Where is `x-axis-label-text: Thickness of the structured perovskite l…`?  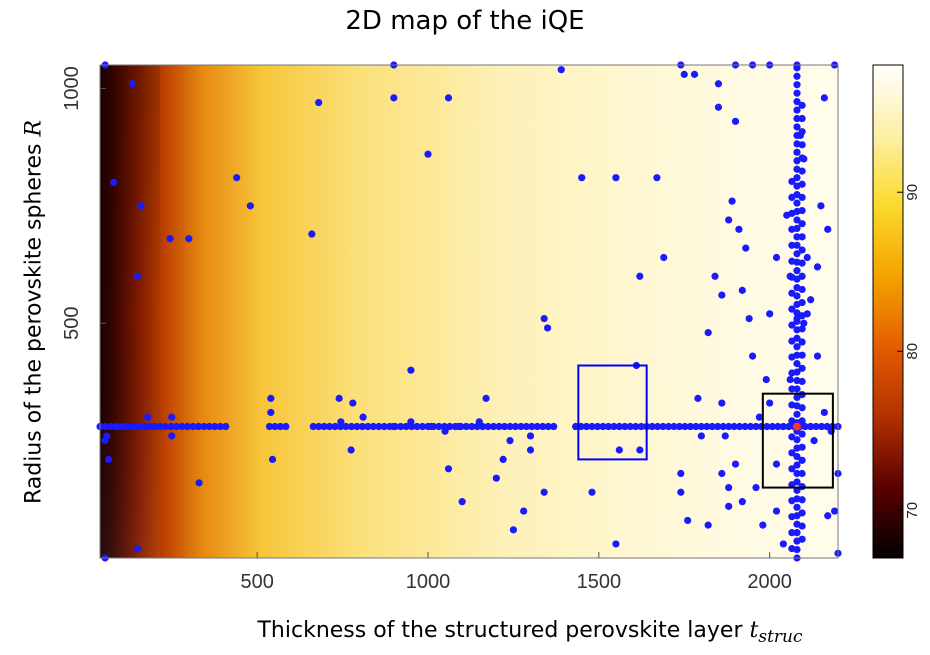
x-axis-label-text: Thickness of the structured perovskite l… is located at coordinates (503, 630).